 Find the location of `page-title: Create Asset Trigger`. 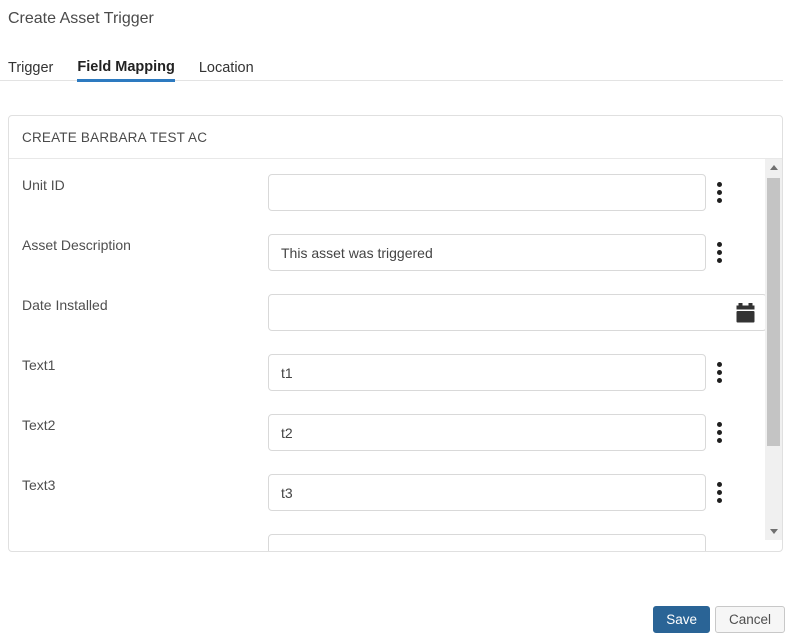

page-title: Create Asset Trigger is located at coordinates (81, 18).